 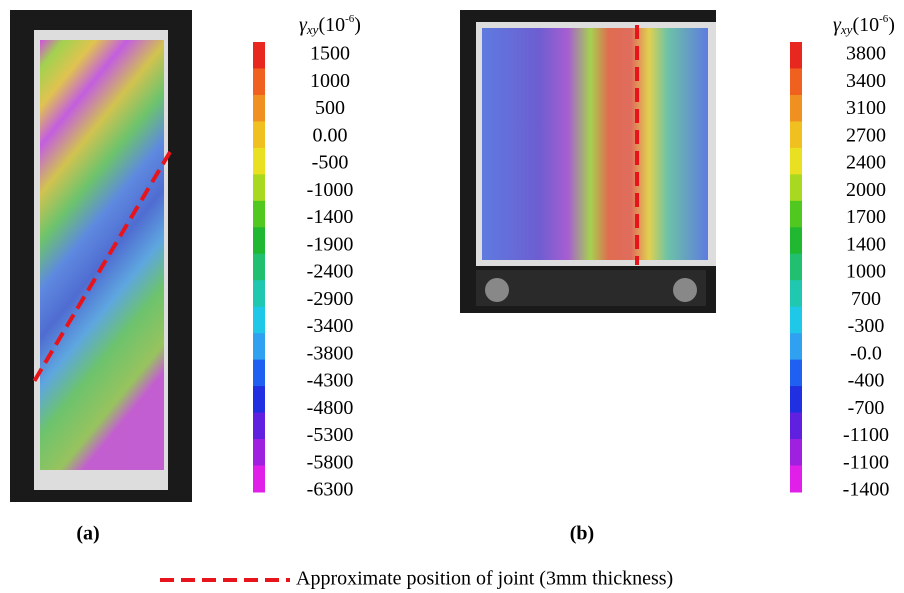 What do you see at coordinates (866, 135) in the screenshot?
I see `colorbar-label: 2700` at bounding box center [866, 135].